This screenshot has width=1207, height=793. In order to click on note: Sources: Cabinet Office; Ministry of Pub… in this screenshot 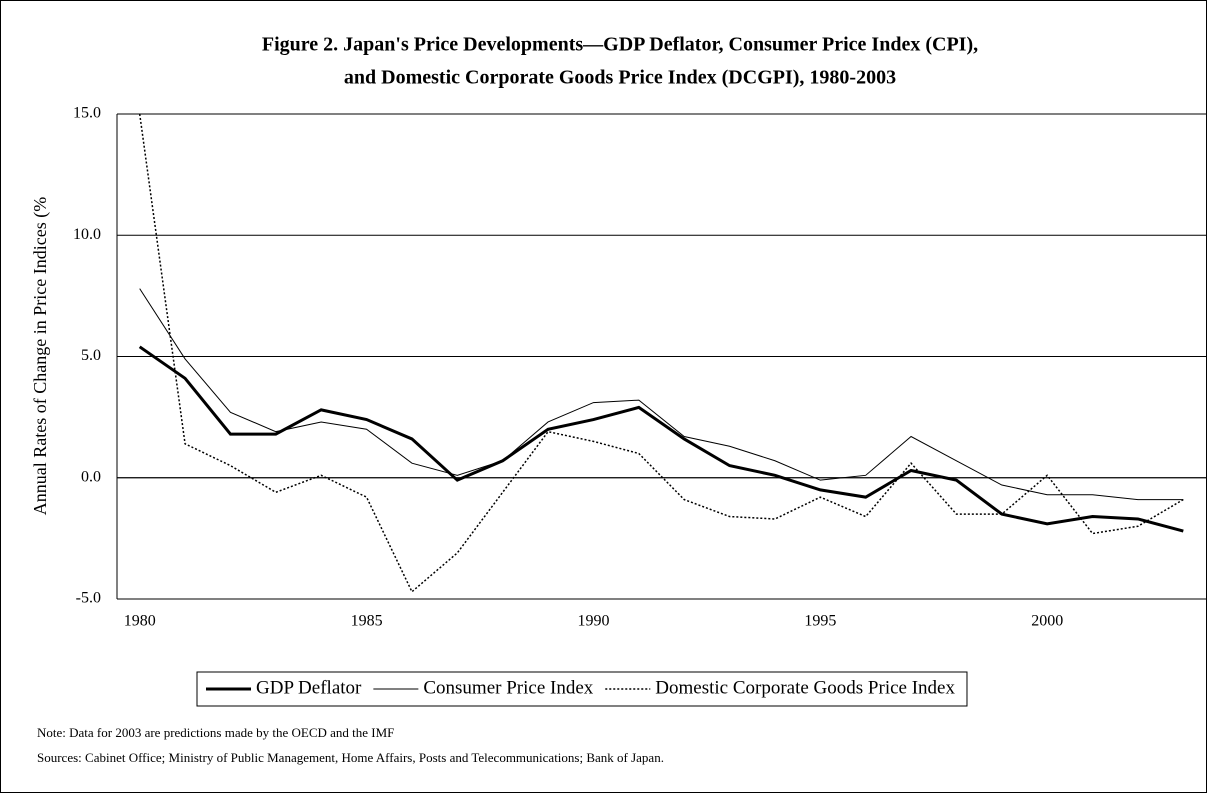, I will do `click(350, 757)`.